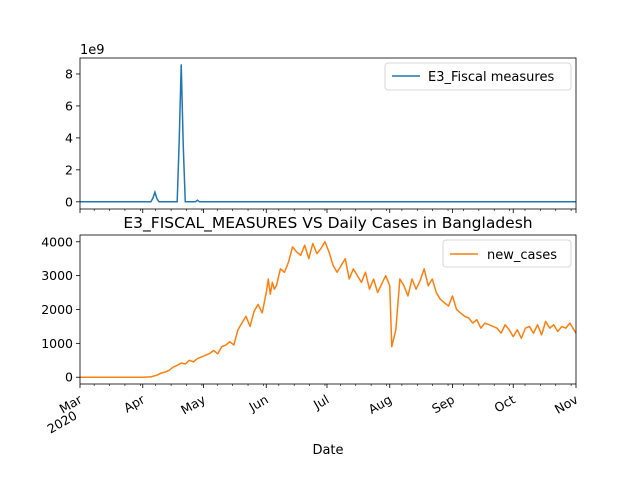 The height and width of the screenshot is (484, 640). I want to click on x-axis-label: Date, so click(327, 450).